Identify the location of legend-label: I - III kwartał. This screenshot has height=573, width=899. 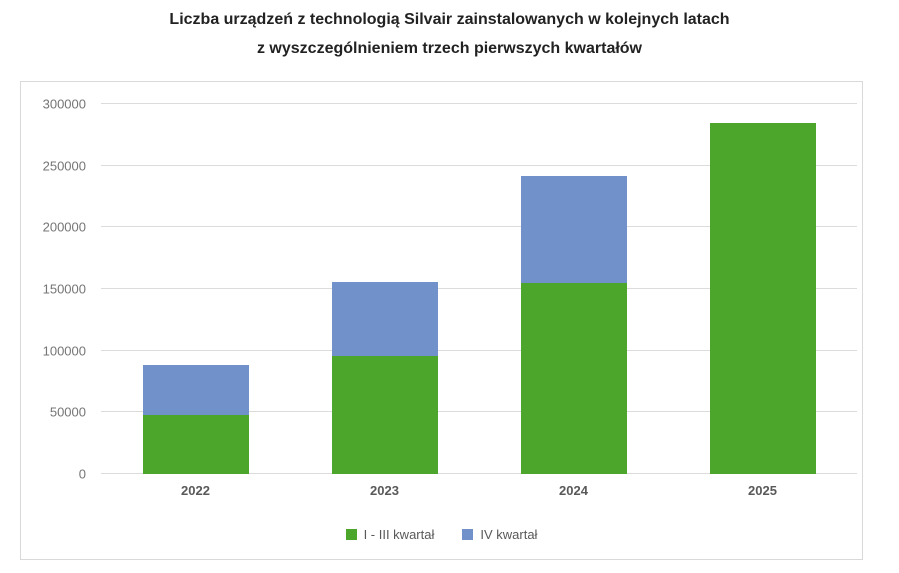
(399, 534).